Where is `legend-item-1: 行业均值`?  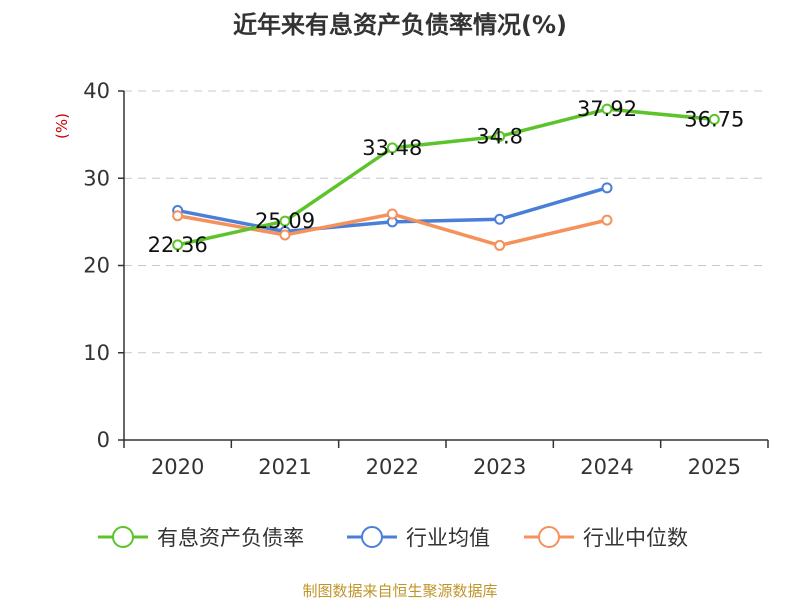 legend-item-1: 行业均值 is located at coordinates (418, 538).